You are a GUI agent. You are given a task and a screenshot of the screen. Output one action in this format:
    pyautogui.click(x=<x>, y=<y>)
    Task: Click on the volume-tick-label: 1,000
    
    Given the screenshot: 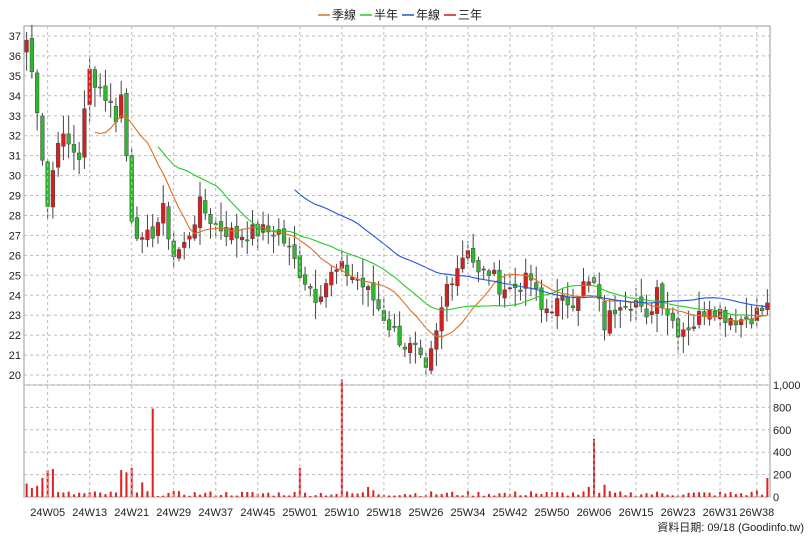 What is the action you would take?
    pyautogui.click(x=787, y=386)
    